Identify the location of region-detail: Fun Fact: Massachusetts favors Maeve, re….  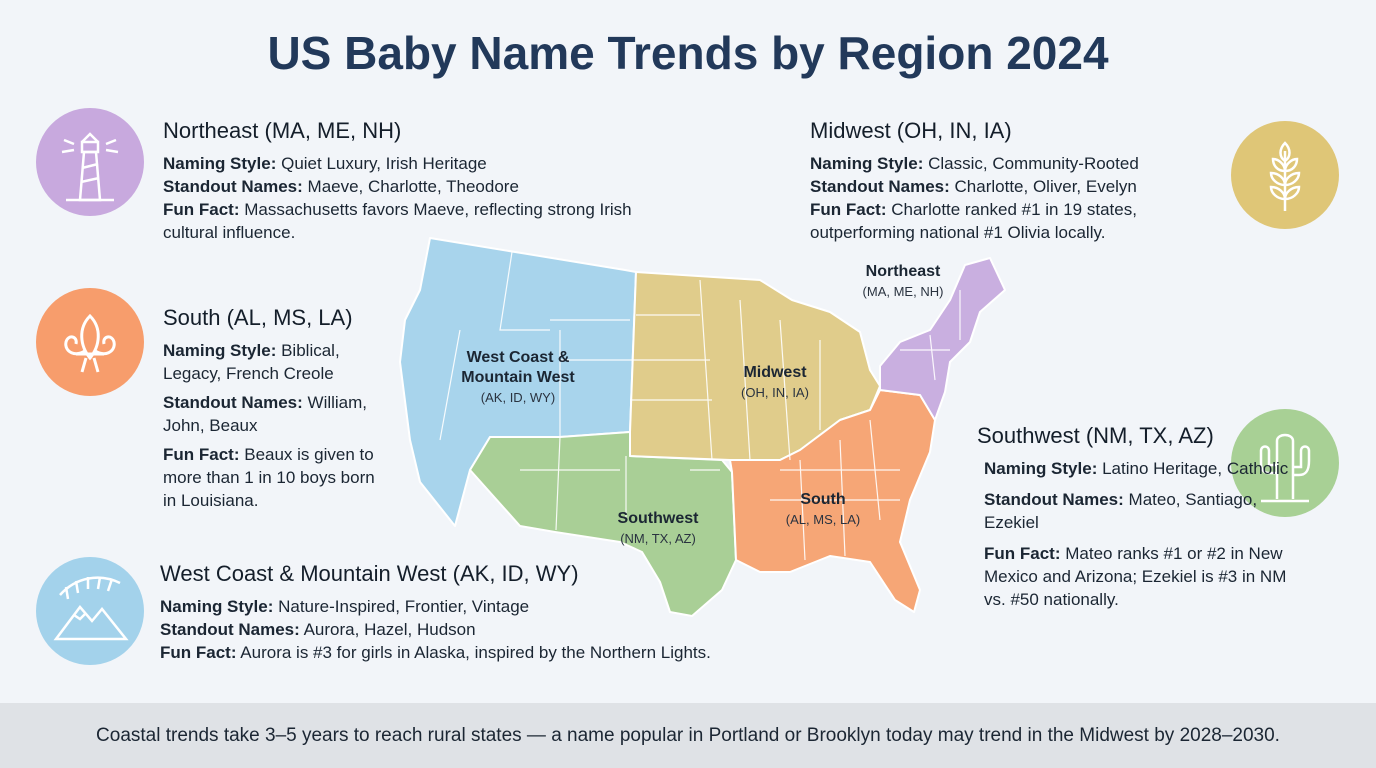
(408, 221).